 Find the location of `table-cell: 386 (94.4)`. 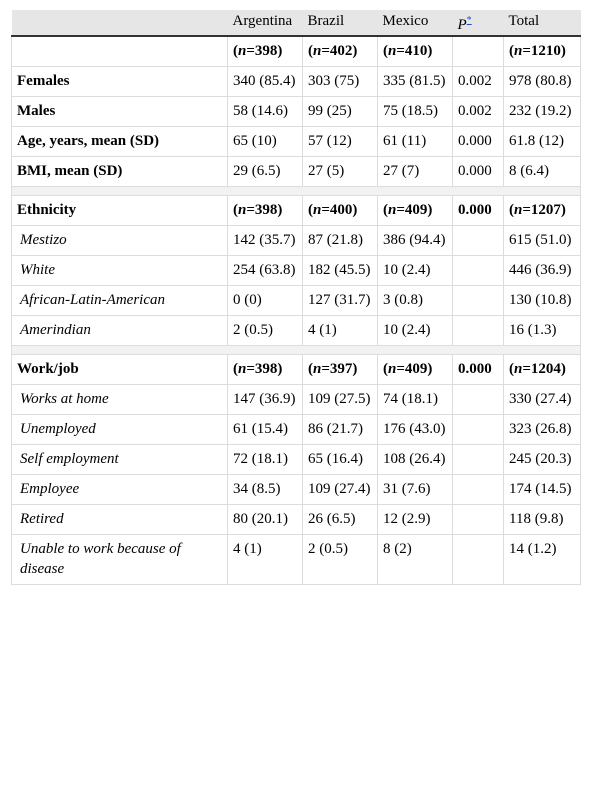

table-cell: 386 (94.4) is located at coordinates (415, 240).